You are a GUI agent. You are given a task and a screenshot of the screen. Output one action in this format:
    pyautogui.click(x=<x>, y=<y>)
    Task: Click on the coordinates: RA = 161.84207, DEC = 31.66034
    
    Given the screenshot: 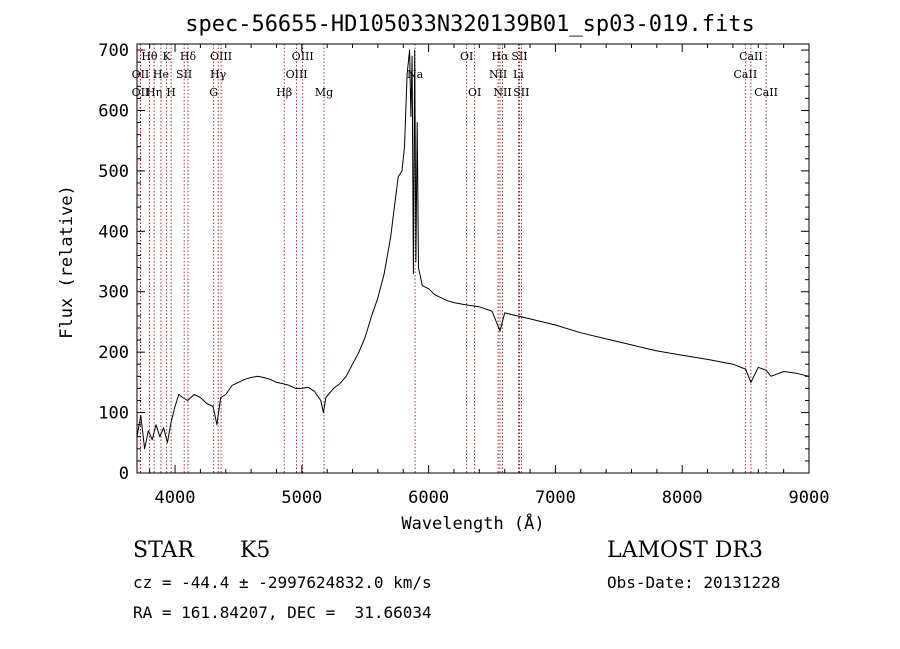 What is the action you would take?
    pyautogui.click(x=282, y=612)
    